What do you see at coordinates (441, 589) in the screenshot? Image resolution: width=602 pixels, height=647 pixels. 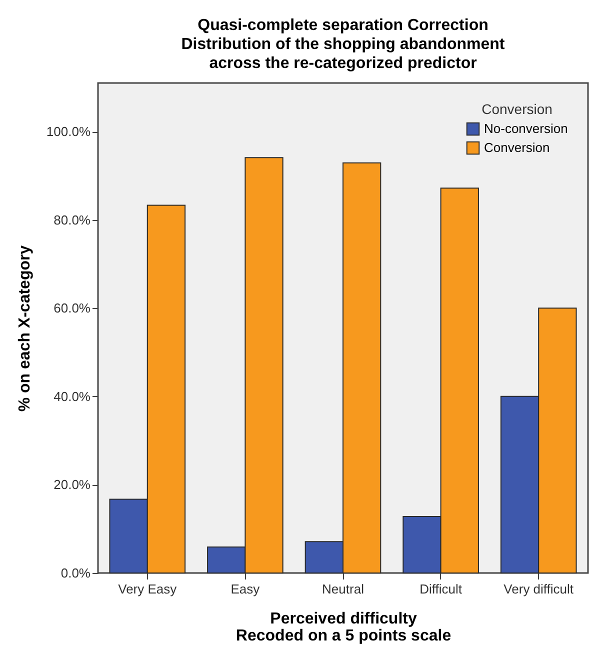 I see `x-tick-label: Difficult` at bounding box center [441, 589].